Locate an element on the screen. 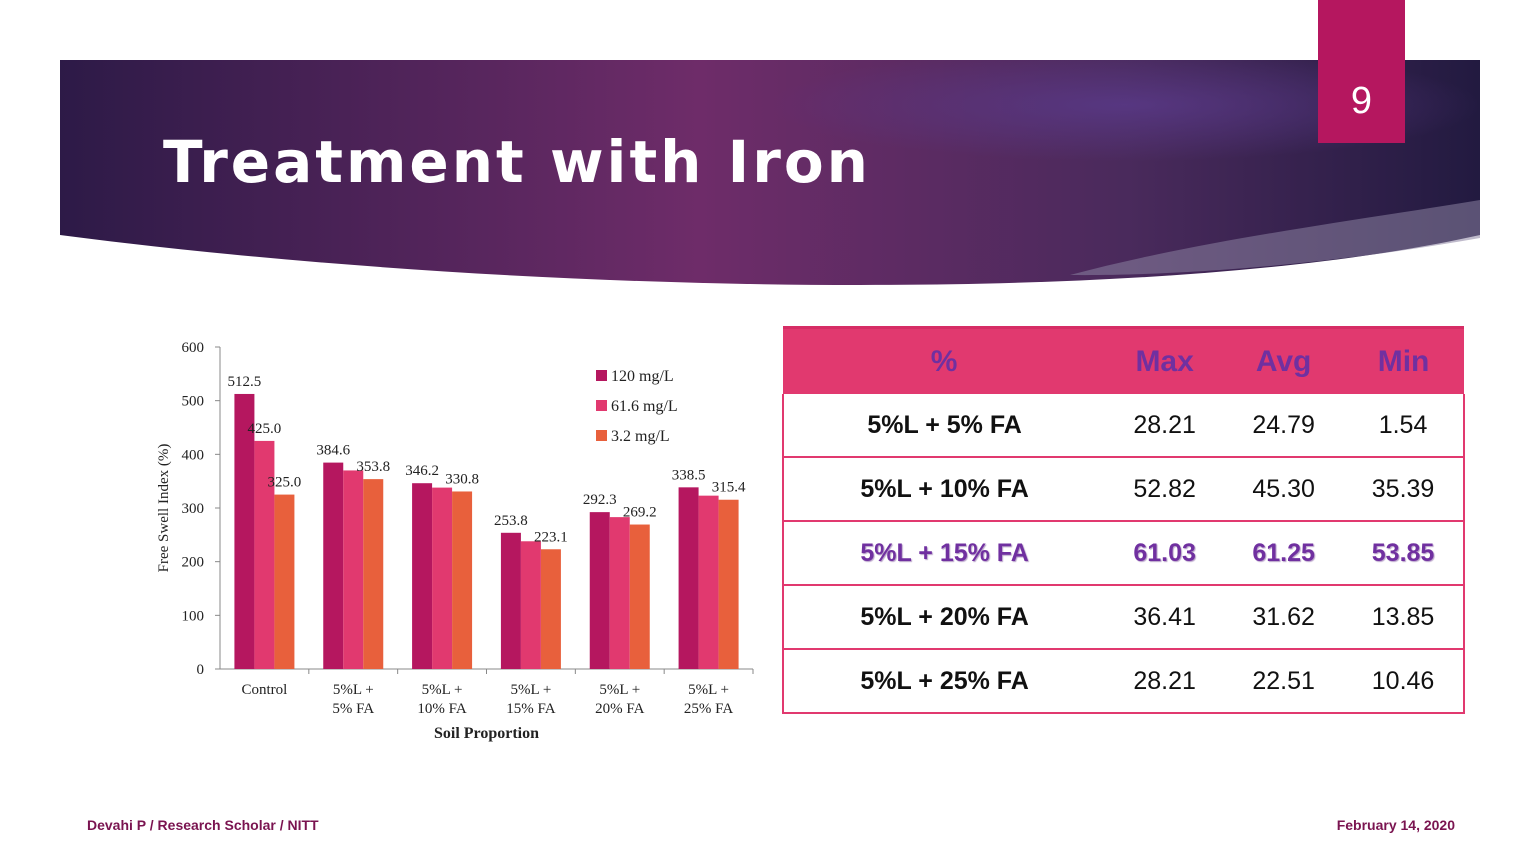 The image size is (1540, 863). table-row: 5%L + 20% FA 36.41 31.62 13.85 is located at coordinates (1123, 617).